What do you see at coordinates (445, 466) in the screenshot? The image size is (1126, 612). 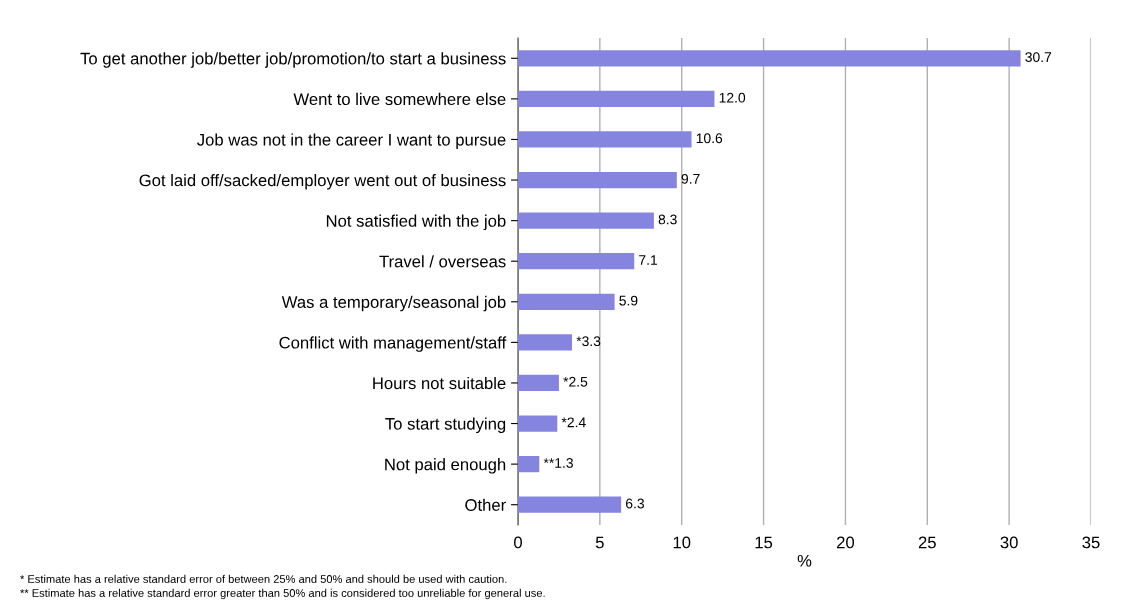 I see `y-tick-label: Not paid enough` at bounding box center [445, 466].